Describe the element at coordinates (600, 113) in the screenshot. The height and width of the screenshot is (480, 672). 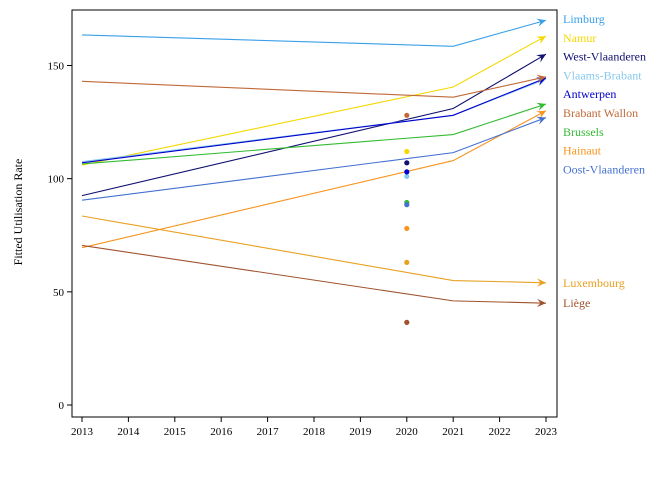
I see `legend-label-brabant-wallon: Brabant Wallon` at that location.